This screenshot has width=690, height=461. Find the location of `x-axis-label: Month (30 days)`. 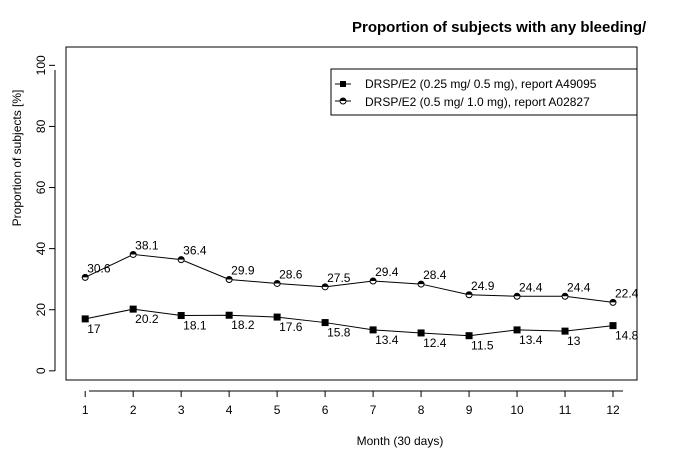

x-axis-label: Month (30 days) is located at coordinates (400, 441).